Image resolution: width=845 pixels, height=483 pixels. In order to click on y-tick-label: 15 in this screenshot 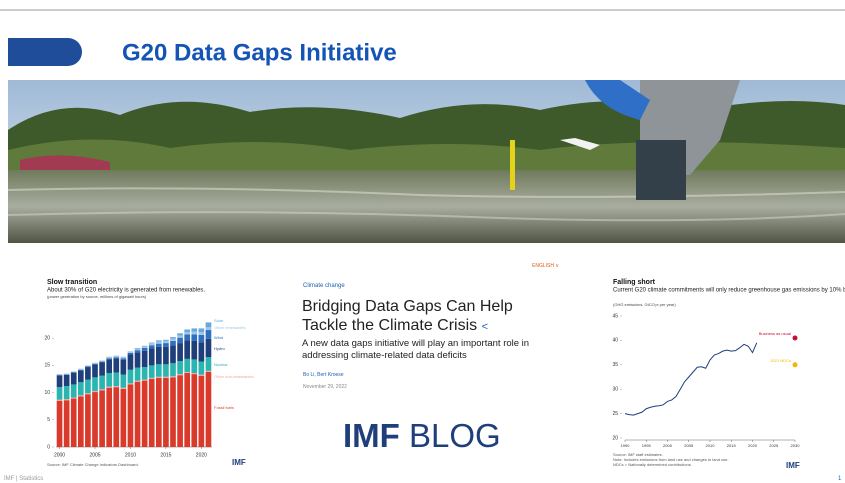, I will do `click(47, 366)`.